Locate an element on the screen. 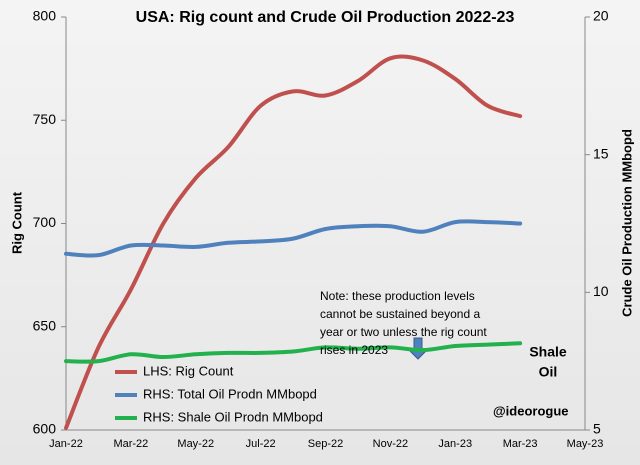  y-tick-label: 650 is located at coordinates (45, 325).